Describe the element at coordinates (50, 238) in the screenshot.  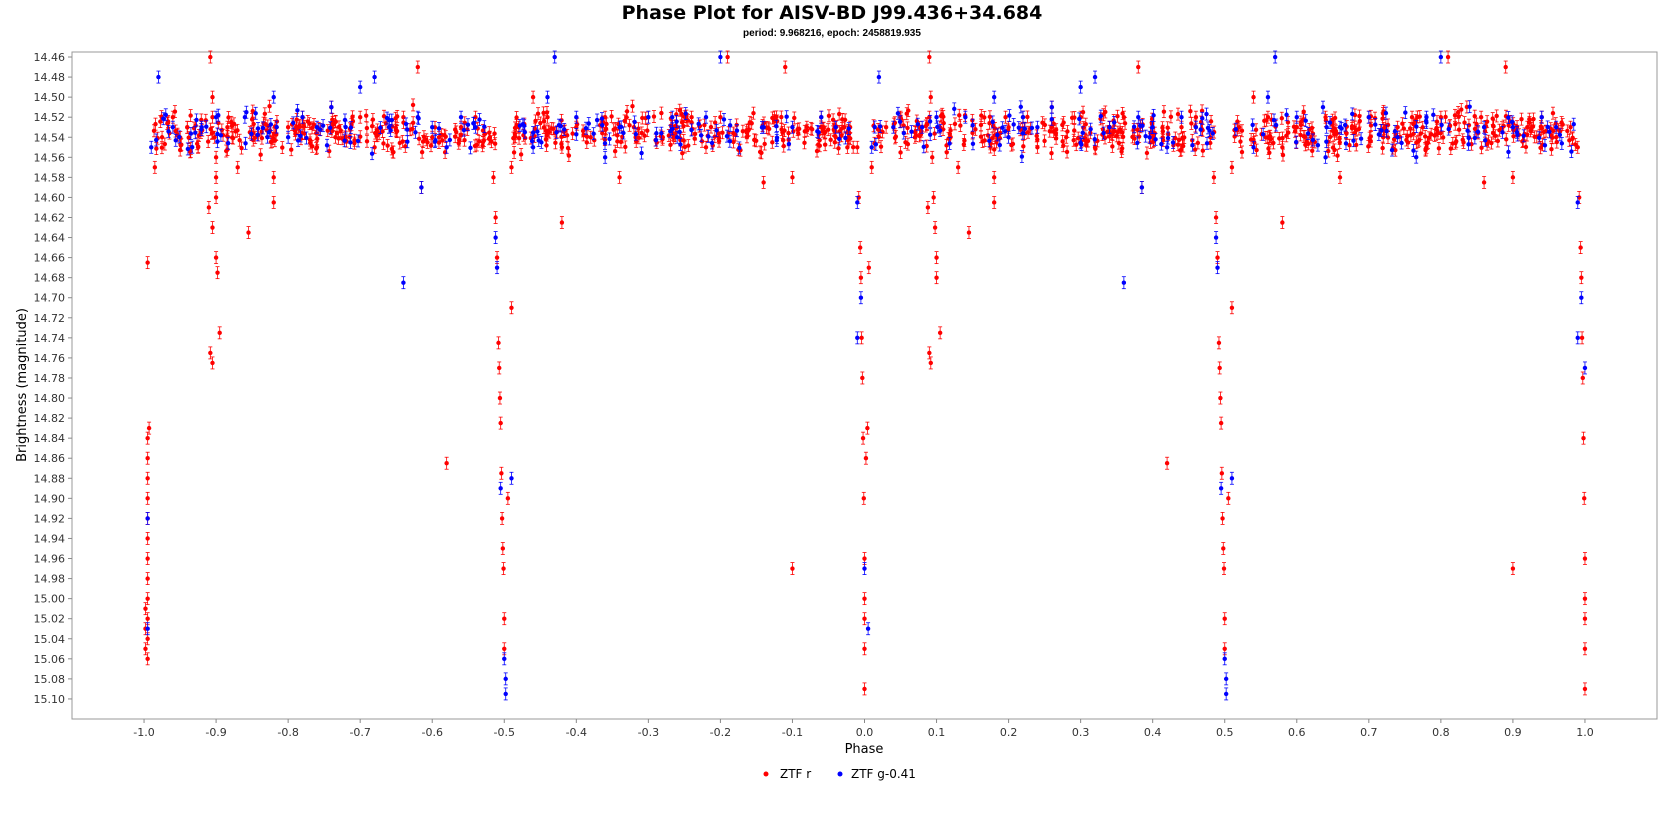
I see `y-tick-label: 14.64` at that location.